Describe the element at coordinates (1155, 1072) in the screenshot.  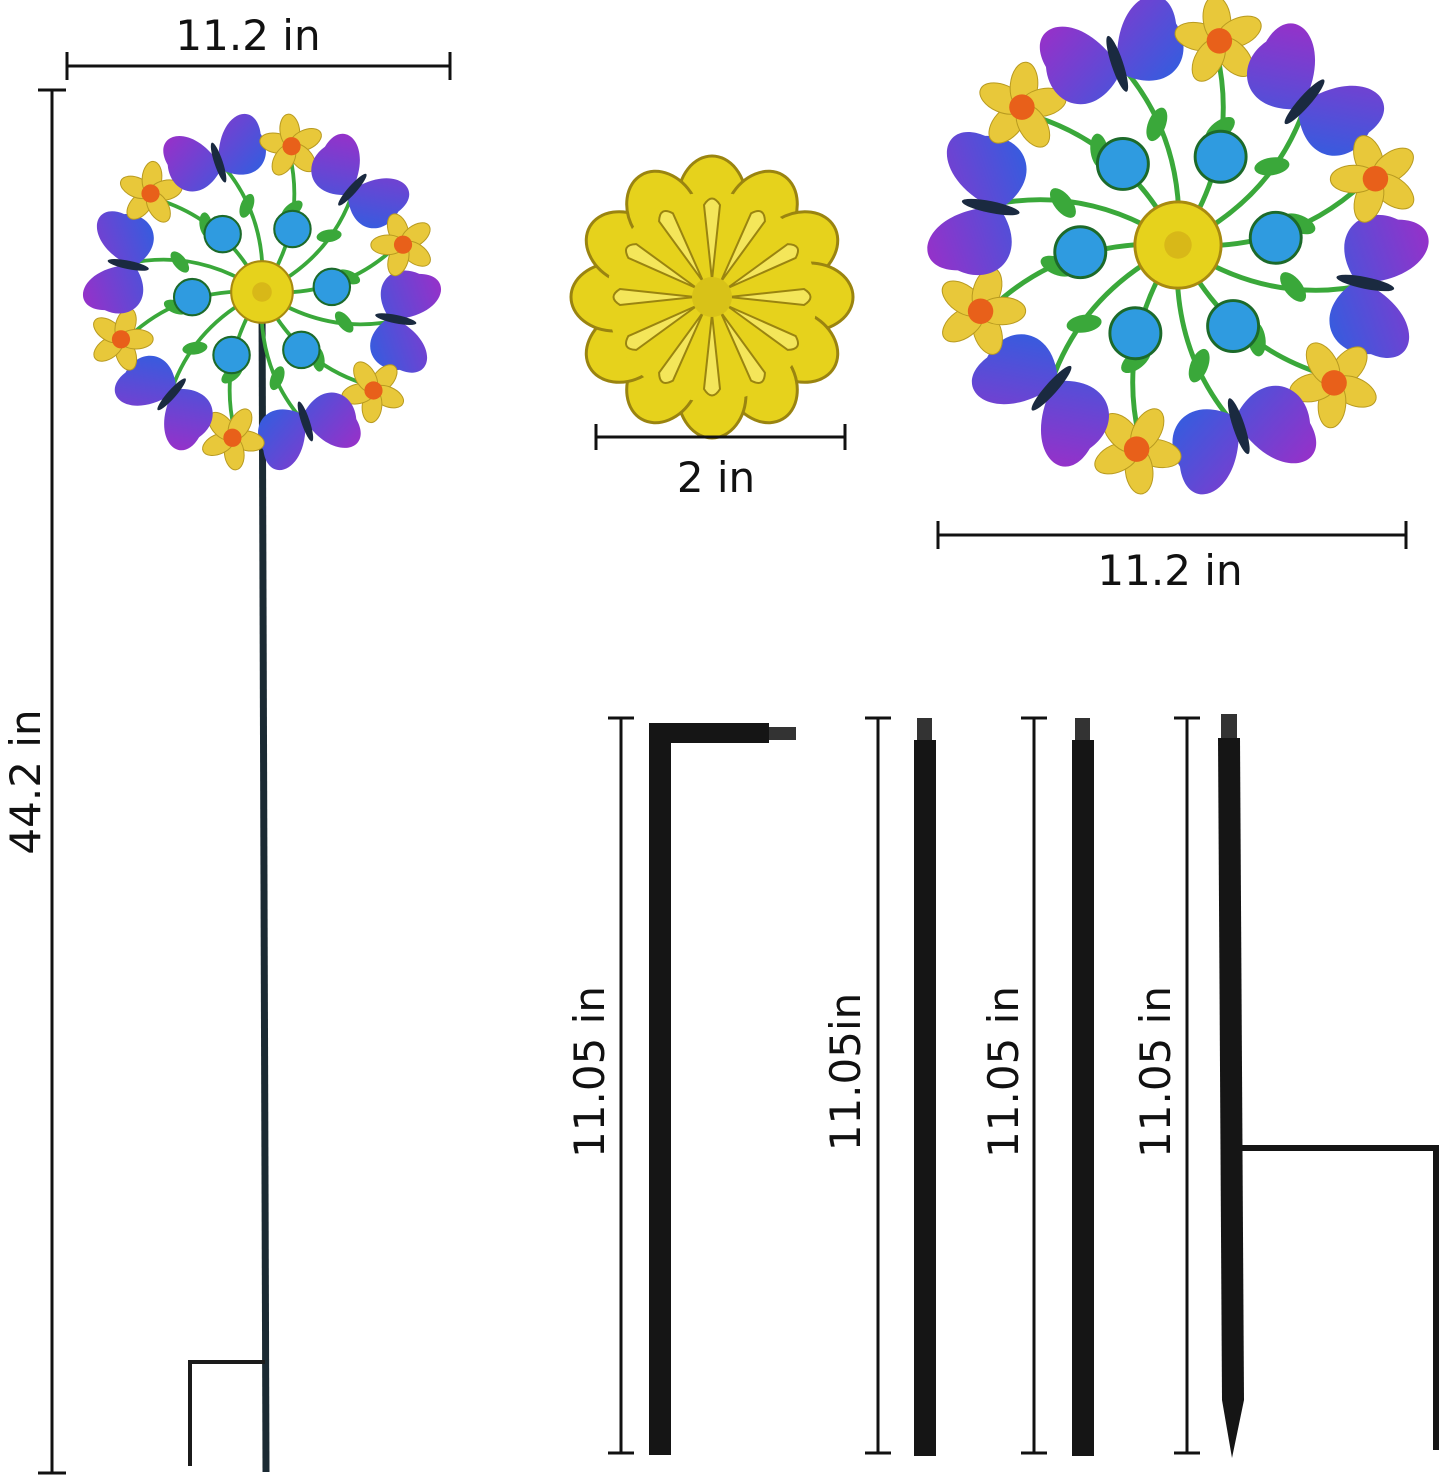
I see `rod-4-label: 11.05 in` at that location.